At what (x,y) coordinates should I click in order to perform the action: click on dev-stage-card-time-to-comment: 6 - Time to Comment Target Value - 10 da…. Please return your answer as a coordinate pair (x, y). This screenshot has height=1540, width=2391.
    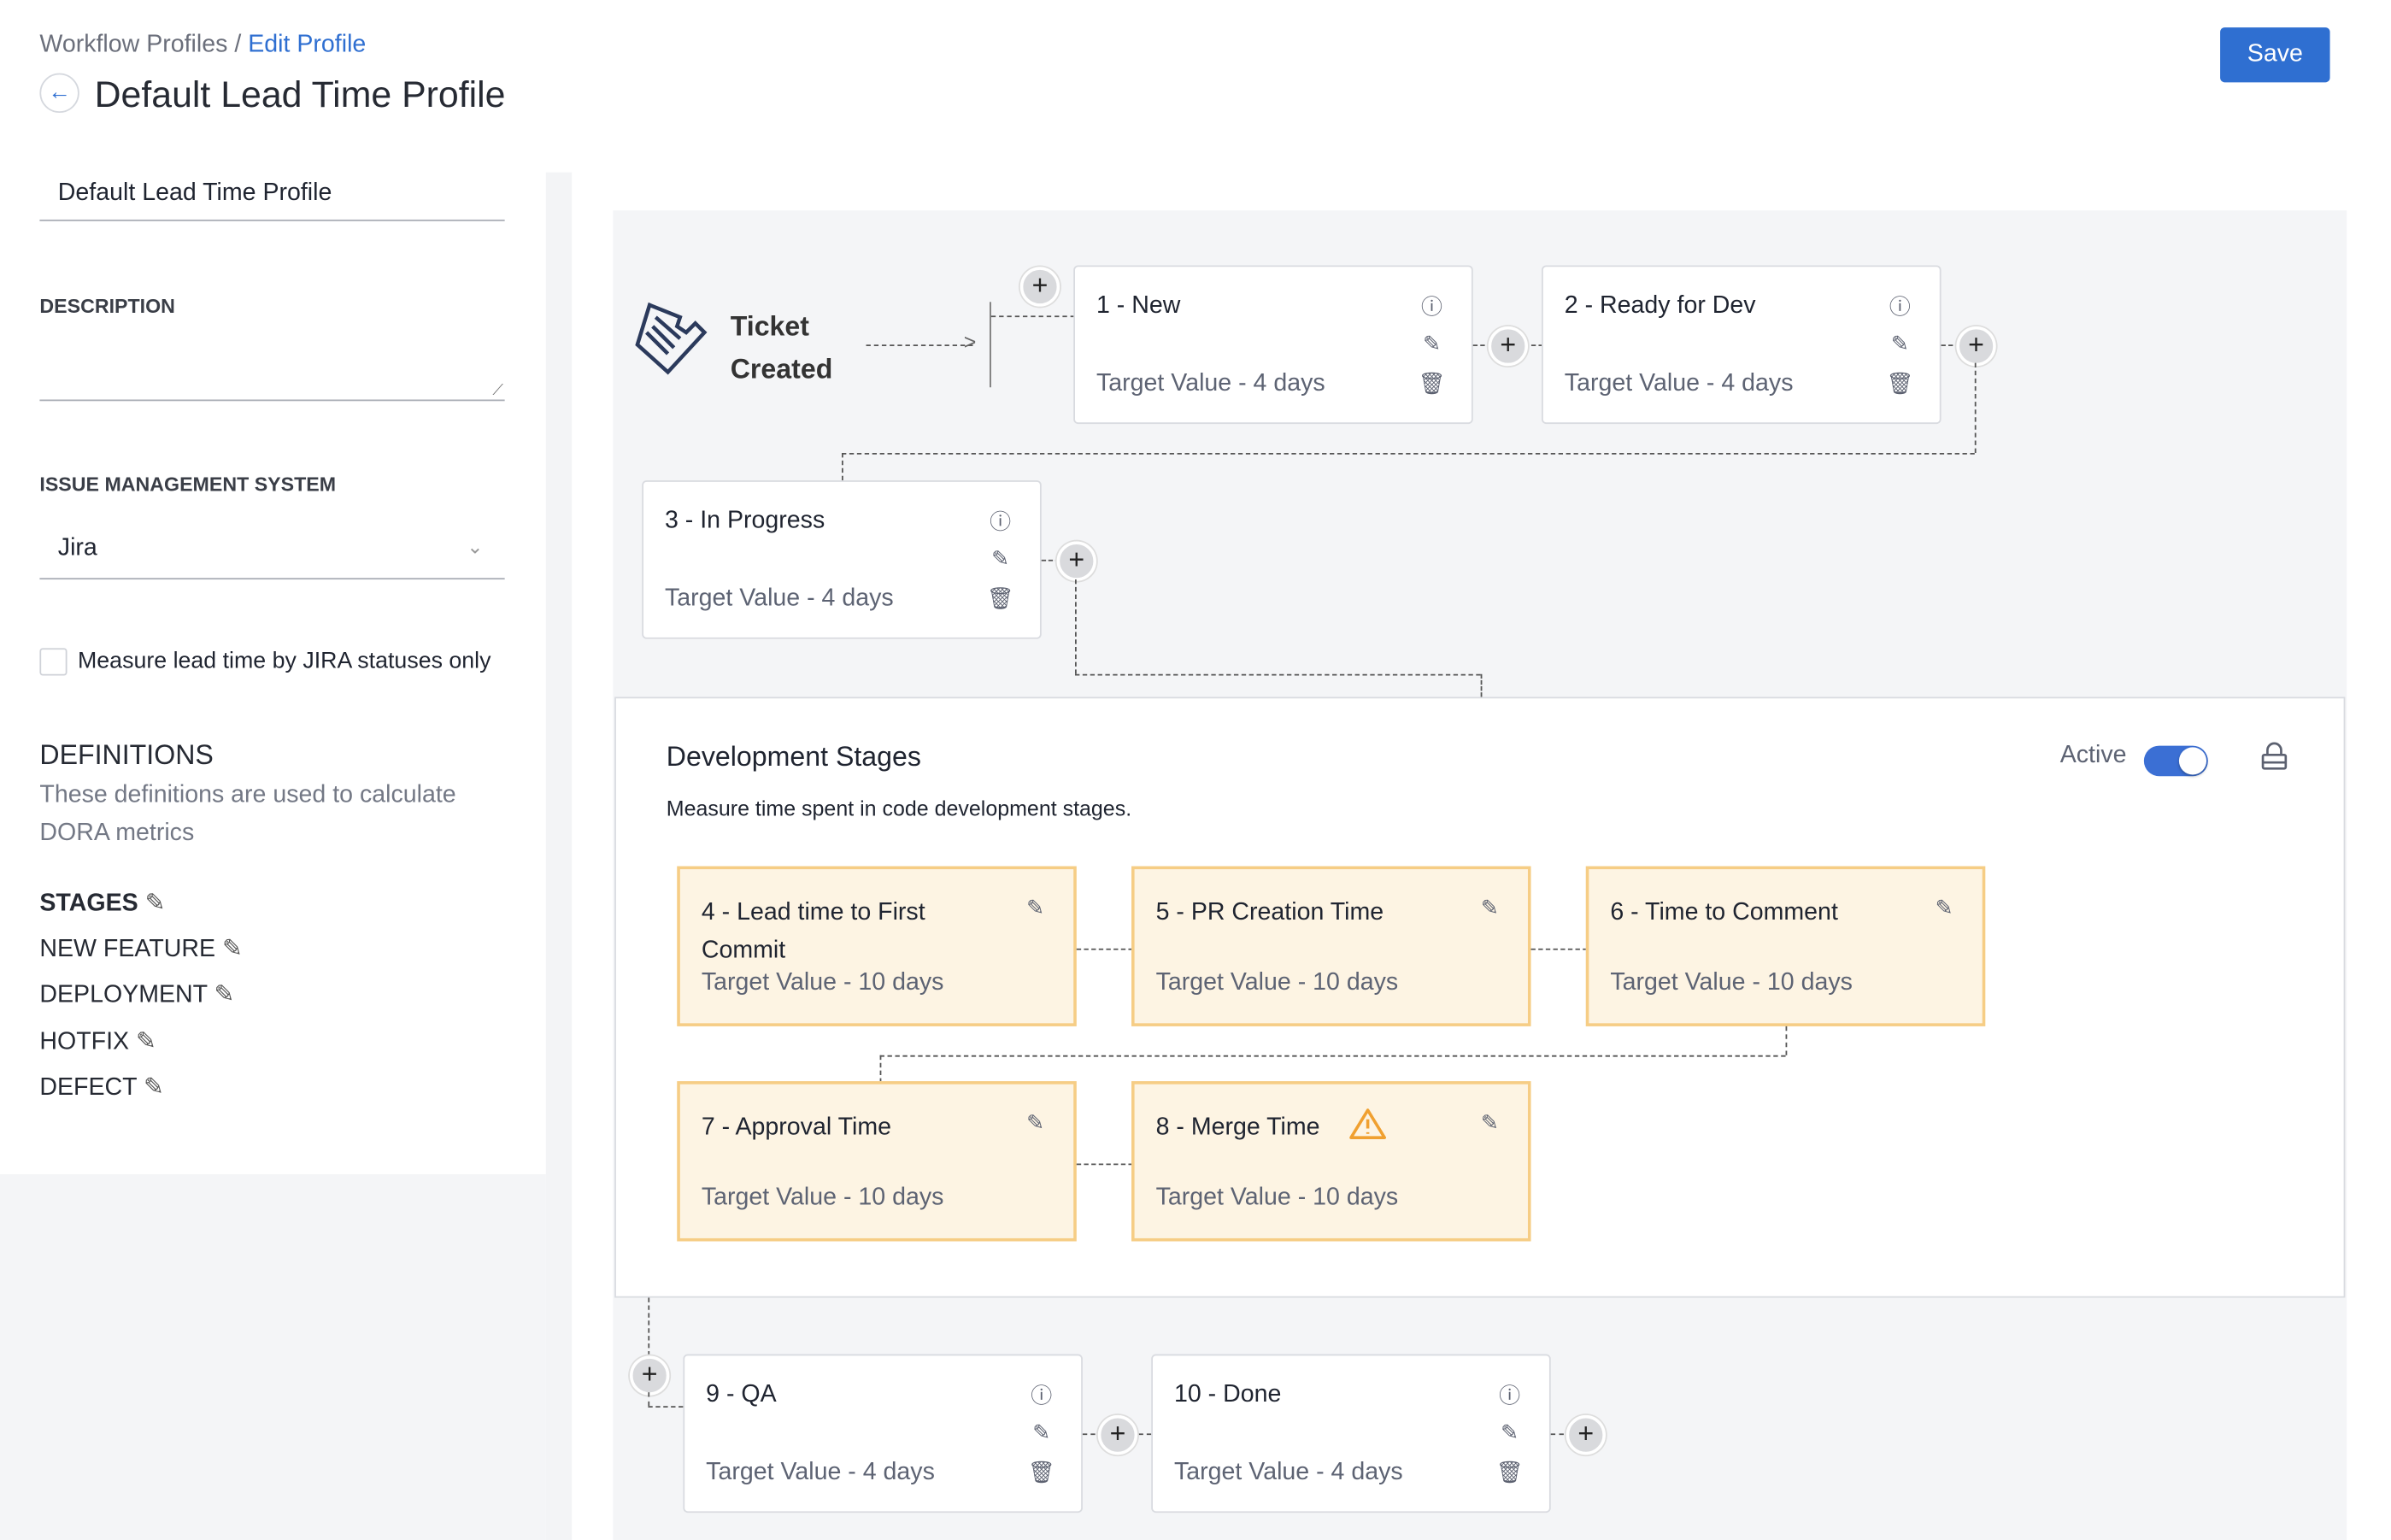
    Looking at the image, I should click on (1785, 946).